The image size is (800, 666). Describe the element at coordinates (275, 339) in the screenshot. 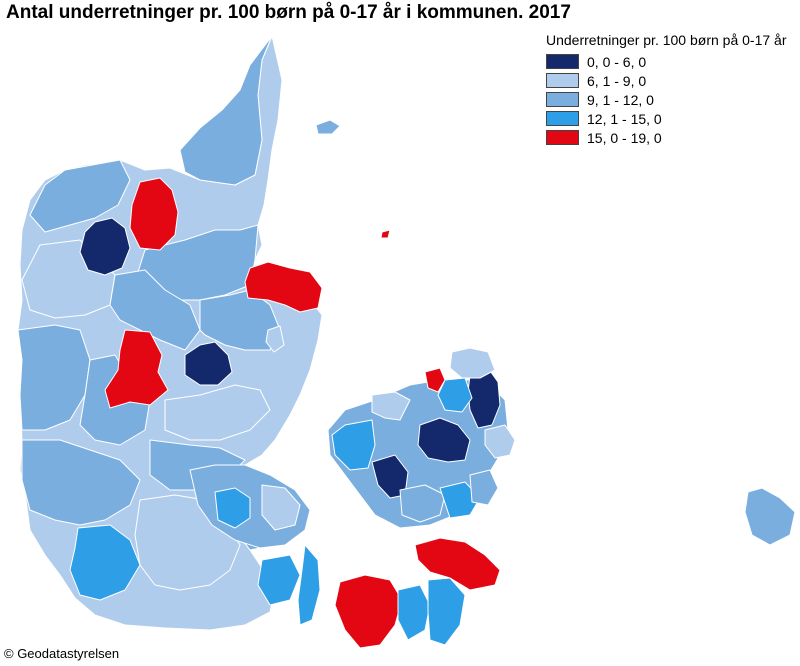

I see `samso-island` at that location.